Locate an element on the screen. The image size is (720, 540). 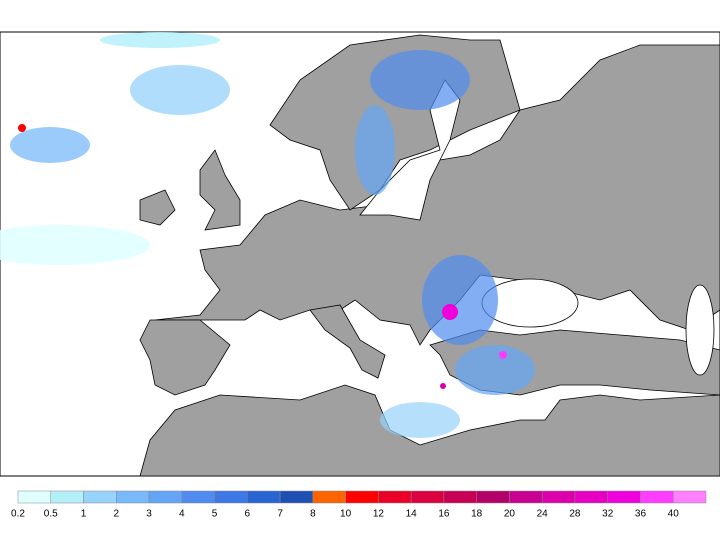
legend-label: 20 is located at coordinates (510, 514).